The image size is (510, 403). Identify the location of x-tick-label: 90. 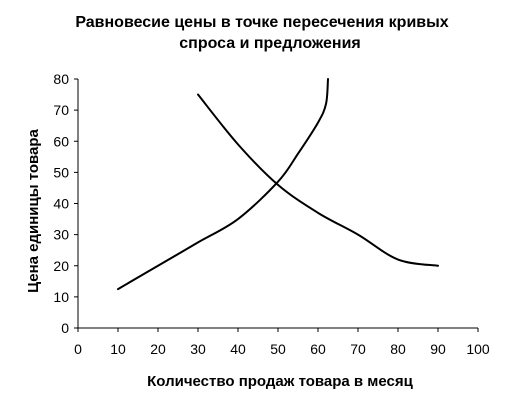
(438, 349).